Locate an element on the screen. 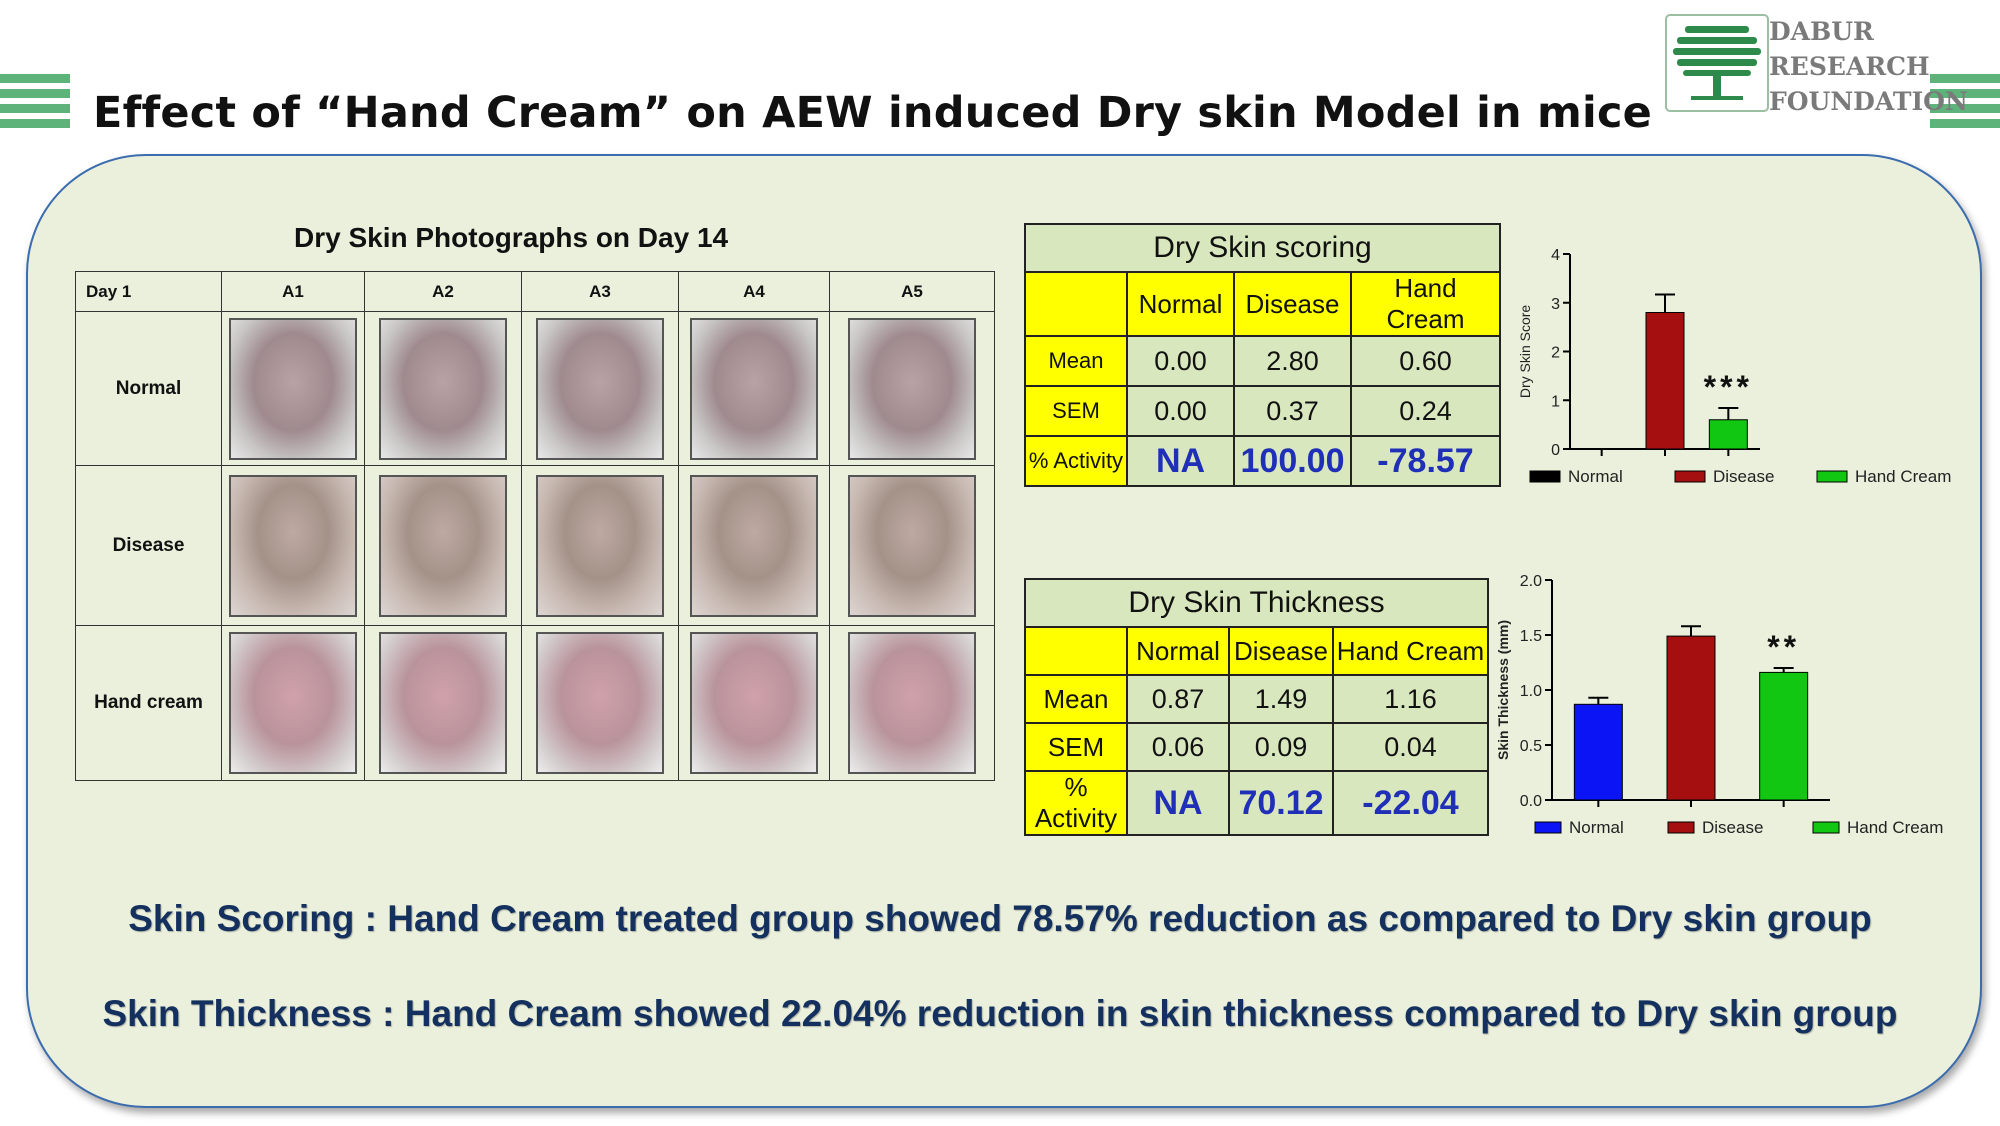  table-cell: 0.09 is located at coordinates (1281, 747).